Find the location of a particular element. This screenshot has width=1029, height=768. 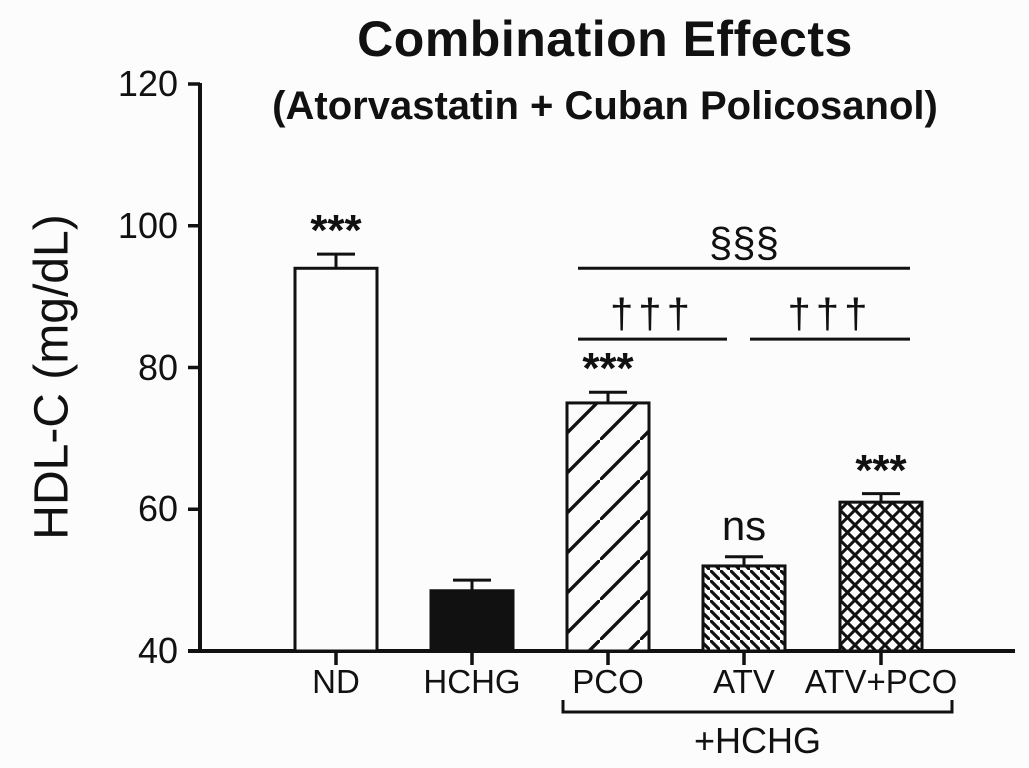

x-axis-category-label: ND is located at coordinates (336, 681).